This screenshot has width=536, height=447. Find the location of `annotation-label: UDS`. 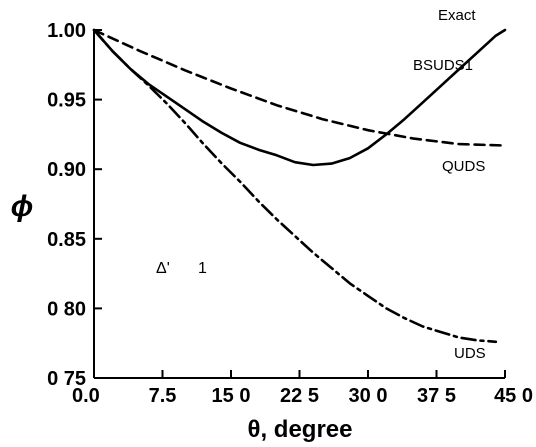

annotation-label: UDS is located at coordinates (470, 353).